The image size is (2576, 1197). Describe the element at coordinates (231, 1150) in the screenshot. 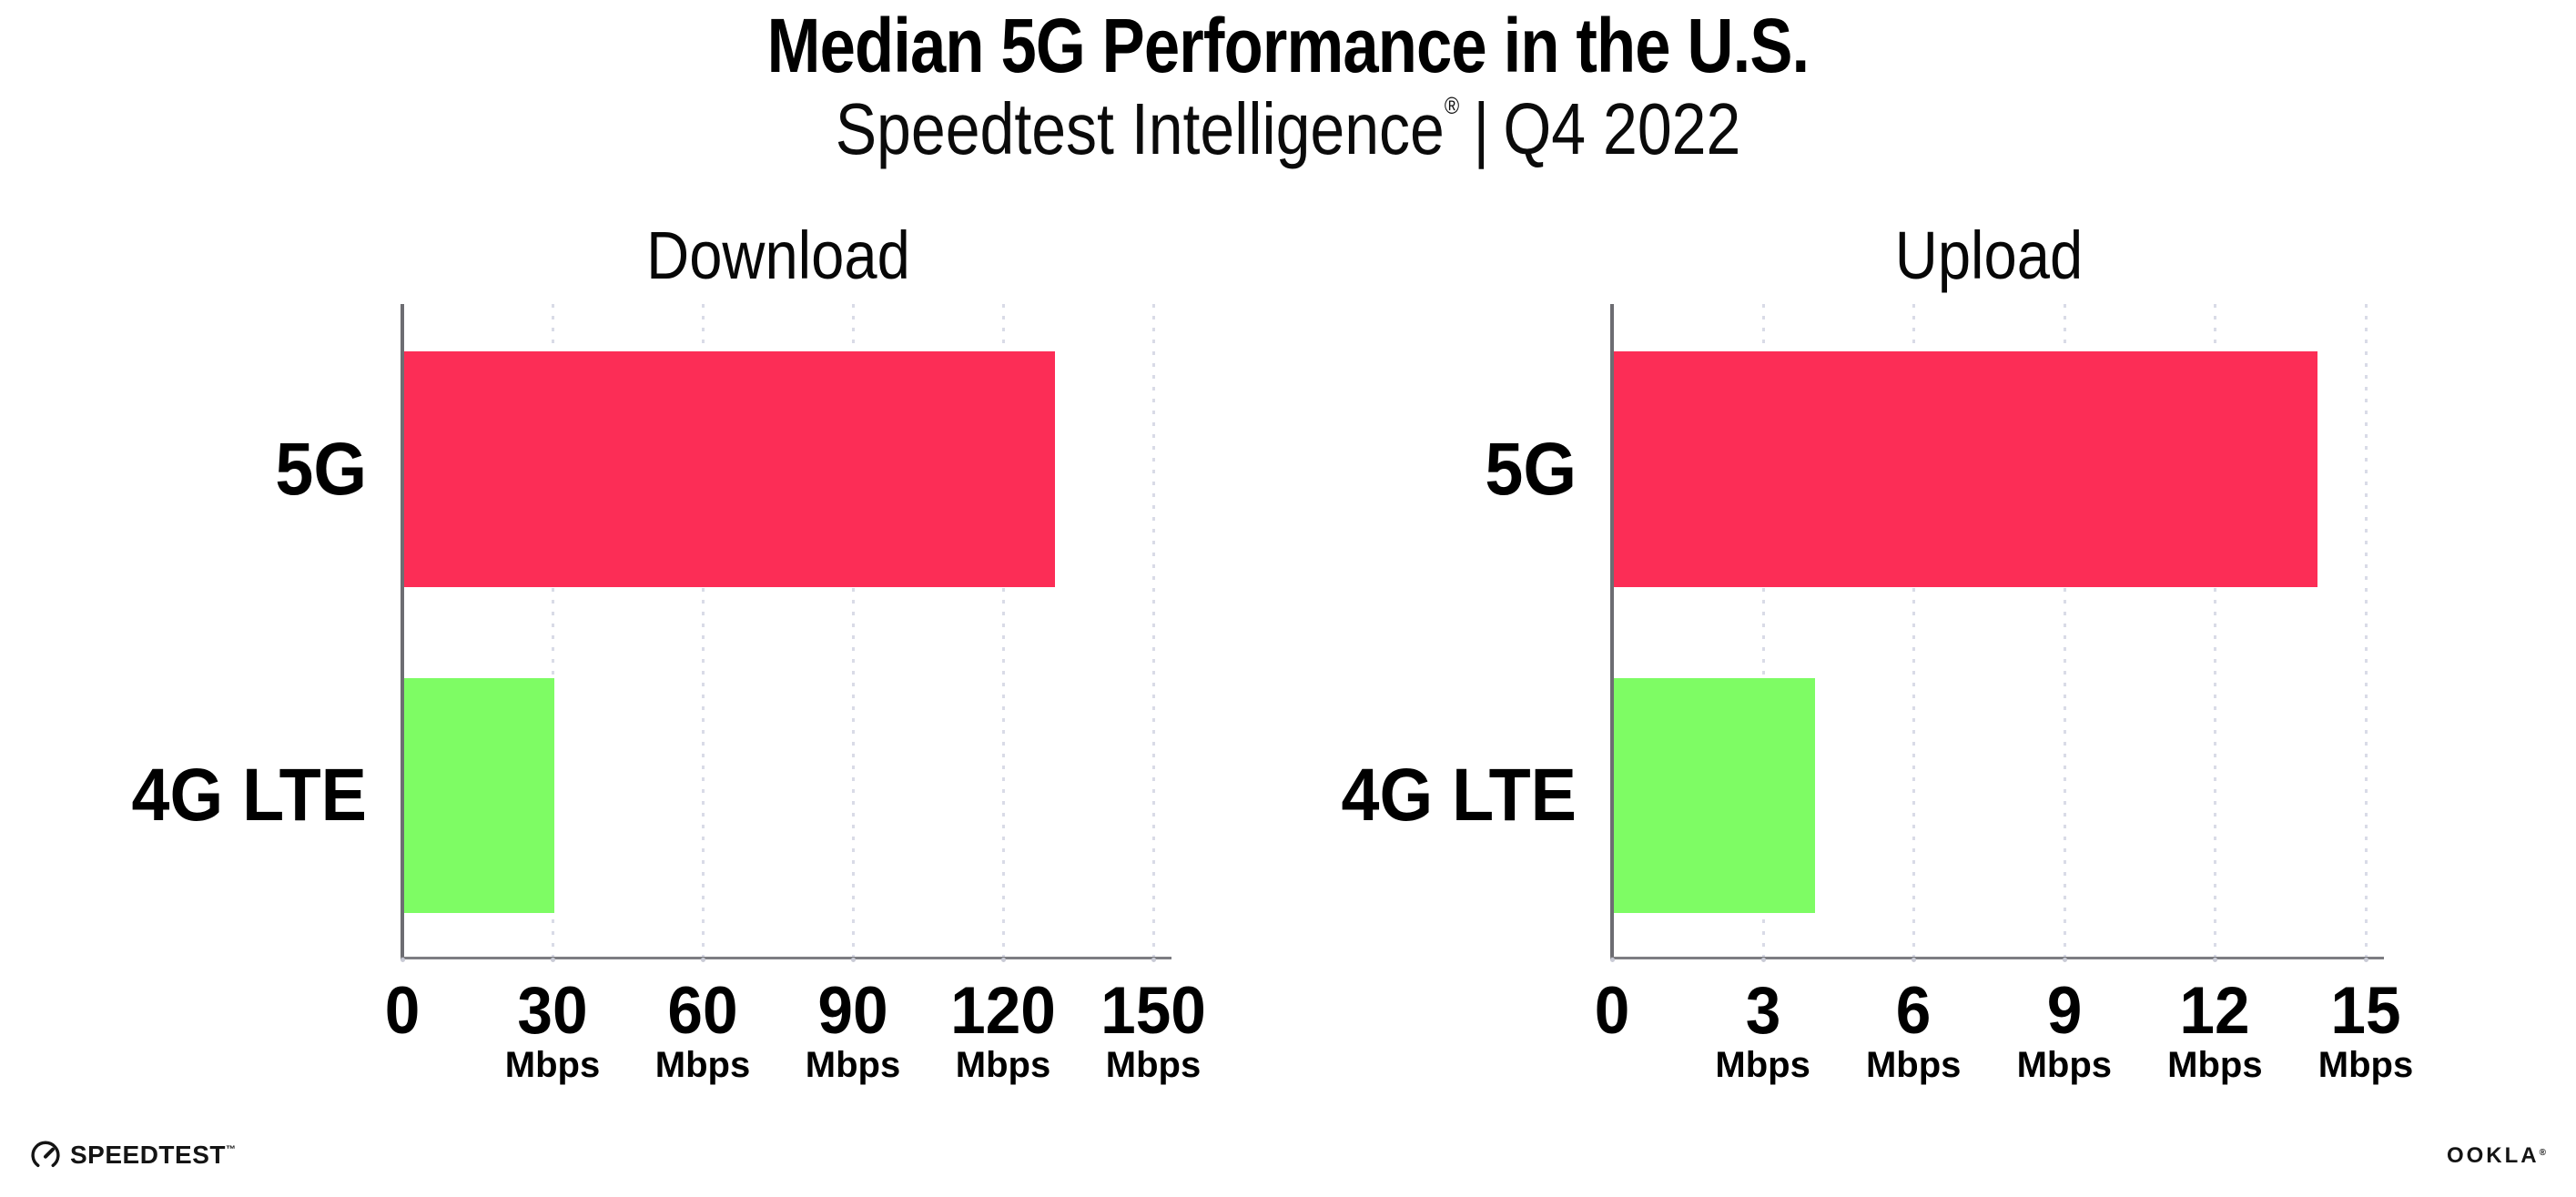

I see `trademark-icon: ™` at that location.